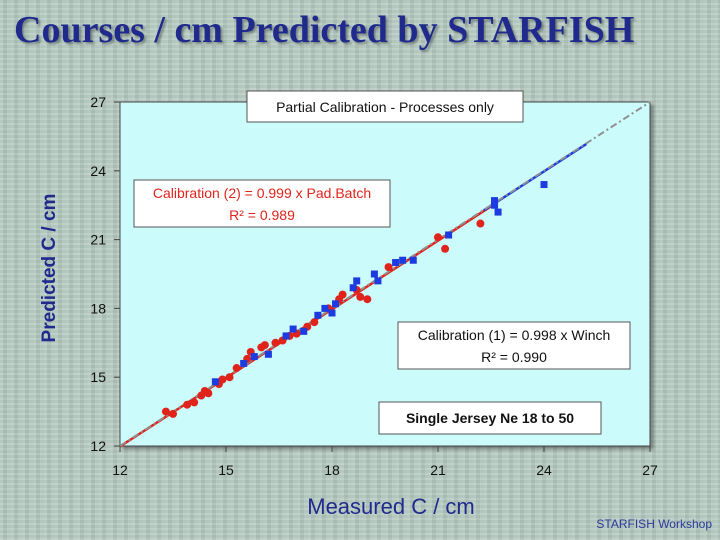 Image resolution: width=720 pixels, height=540 pixels. I want to click on x-tick-label: 21, so click(438, 470).